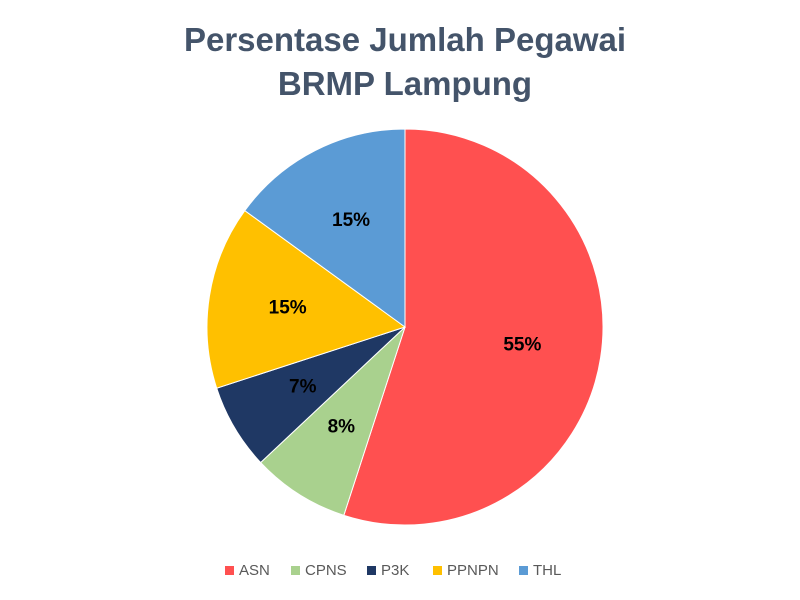 The image size is (800, 600). What do you see at coordinates (342, 426) in the screenshot?
I see `value-label: 8%` at bounding box center [342, 426].